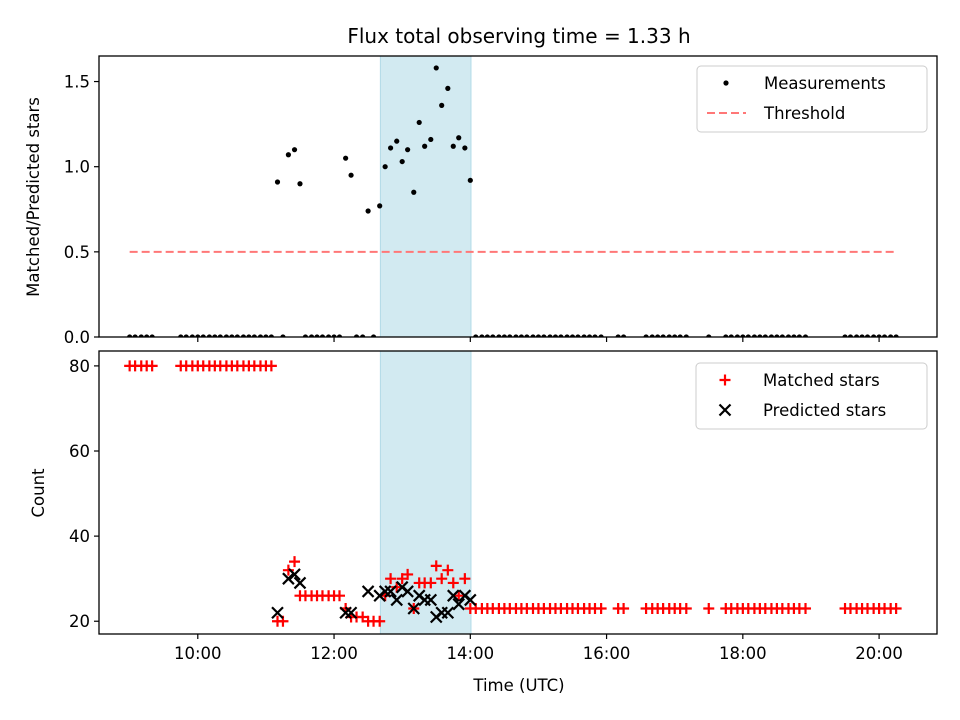  I want to click on legend-marker-measurements, so click(726, 83).